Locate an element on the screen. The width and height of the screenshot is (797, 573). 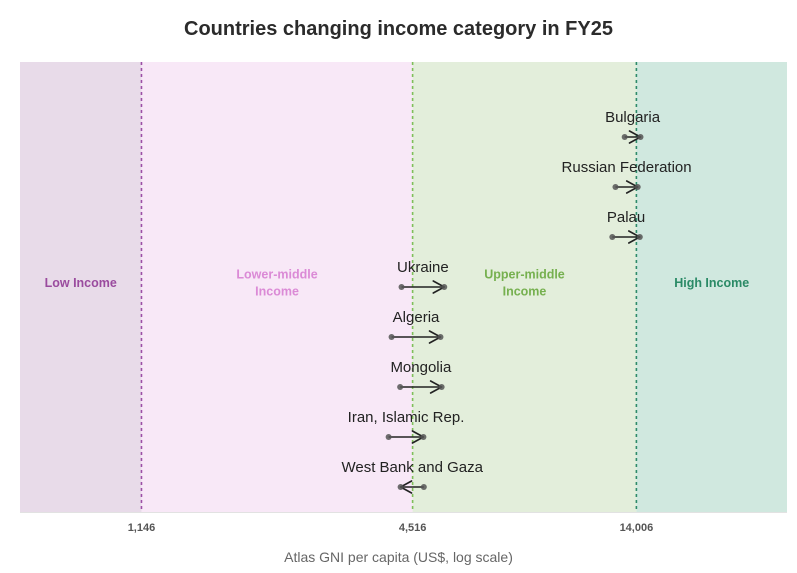
band-low-income is located at coordinates (81, 287).